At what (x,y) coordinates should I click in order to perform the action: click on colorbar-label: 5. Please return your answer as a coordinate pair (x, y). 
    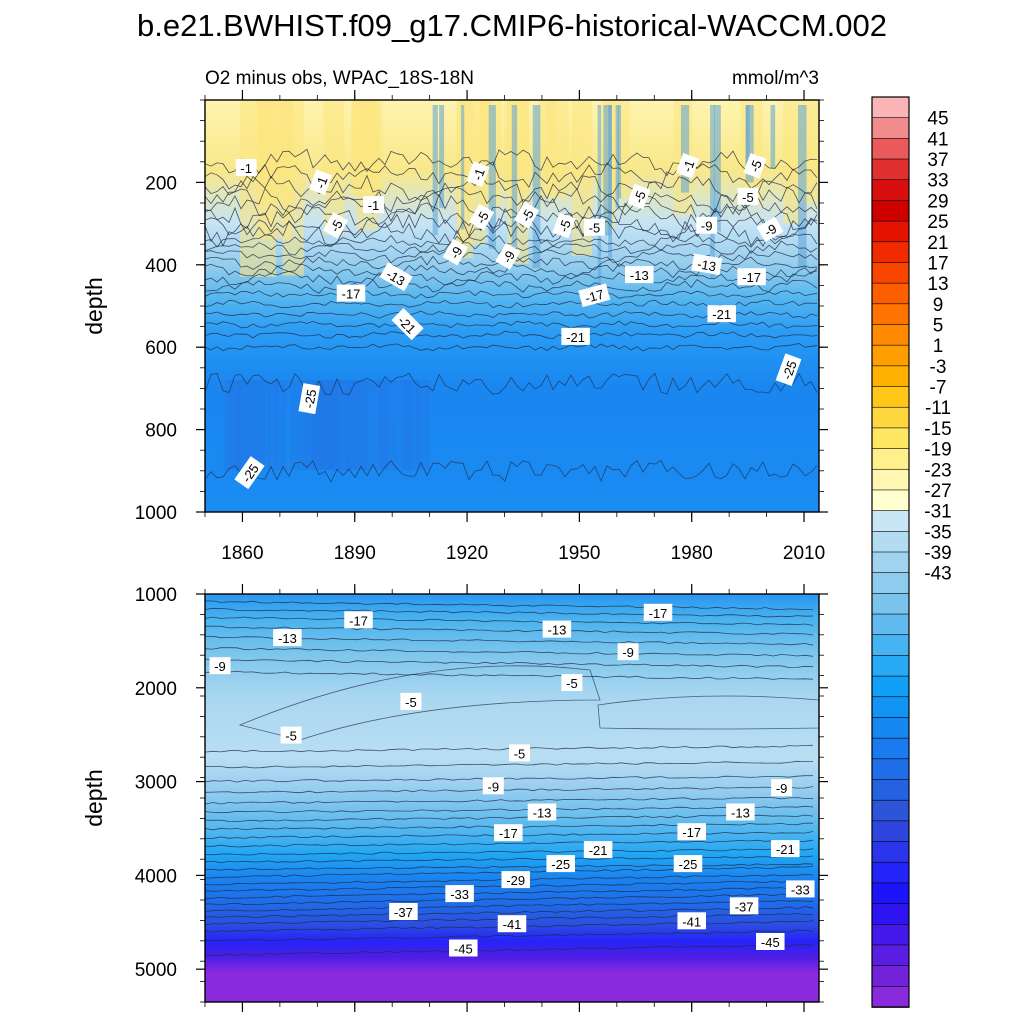
    Looking at the image, I should click on (938, 326).